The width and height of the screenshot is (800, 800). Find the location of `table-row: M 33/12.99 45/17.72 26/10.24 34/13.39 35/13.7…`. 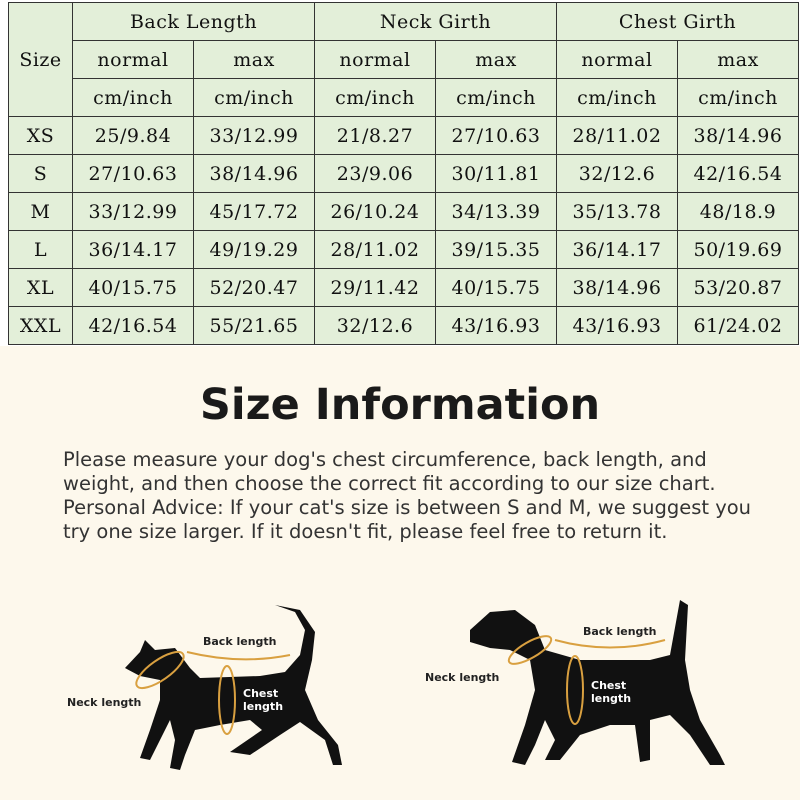

table-row: M 33/12.99 45/17.72 26/10.24 34/13.39 35/13.7… is located at coordinates (403, 211).